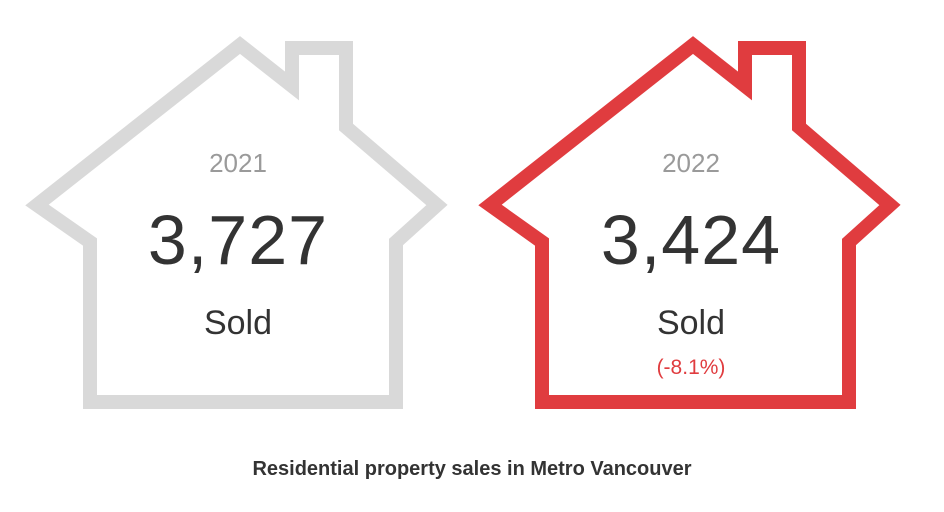 The width and height of the screenshot is (944, 512). I want to click on year-2022-label: 2022, so click(691, 163).